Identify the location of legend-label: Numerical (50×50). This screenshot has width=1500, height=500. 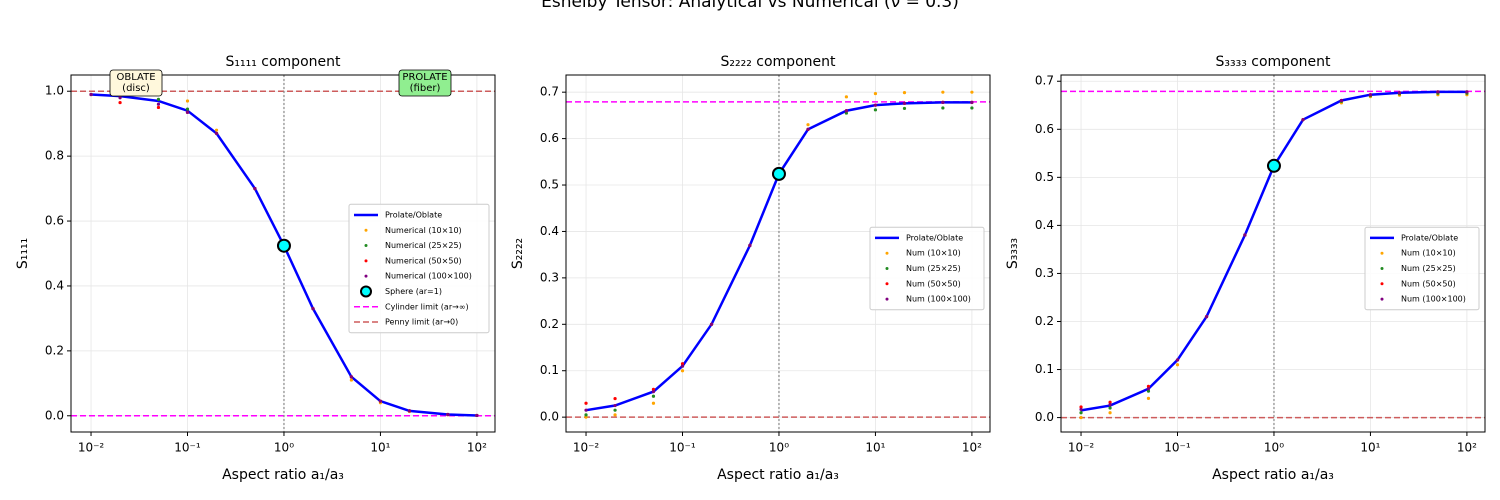
(423, 260).